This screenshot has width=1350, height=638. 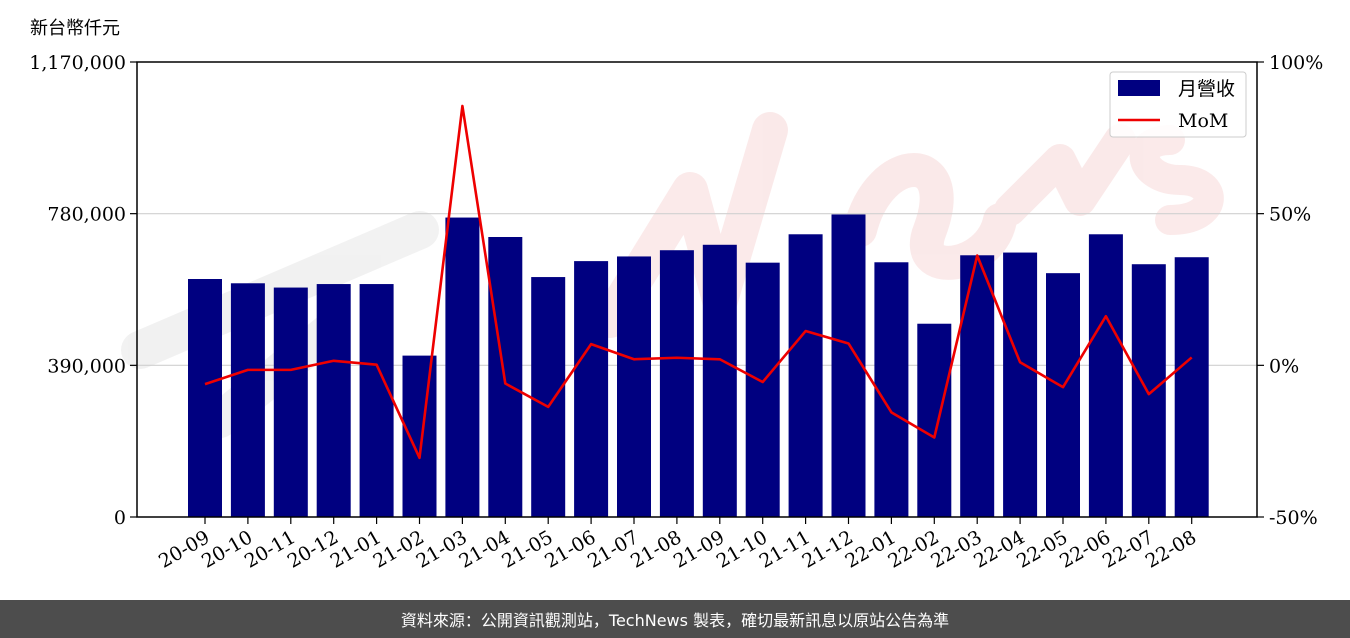 What do you see at coordinates (83, 290) in the screenshot?
I see `left-axis: 0 390,000 780,000 1,170,000` at bounding box center [83, 290].